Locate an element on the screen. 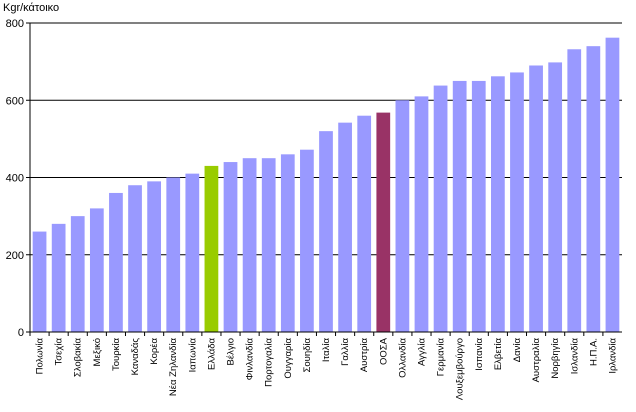  x-tick-label: Καναδάς is located at coordinates (135, 357).